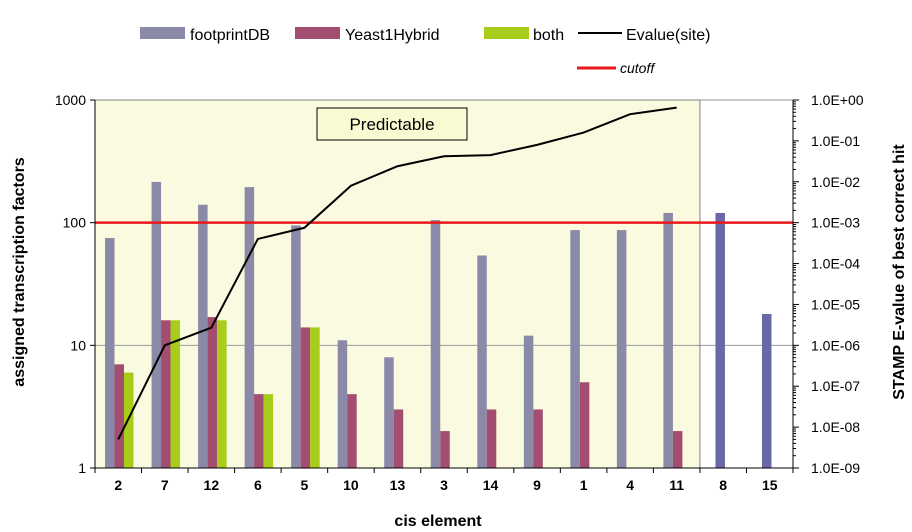  I want to click on x-tick-label-11: 11, so click(676, 485).